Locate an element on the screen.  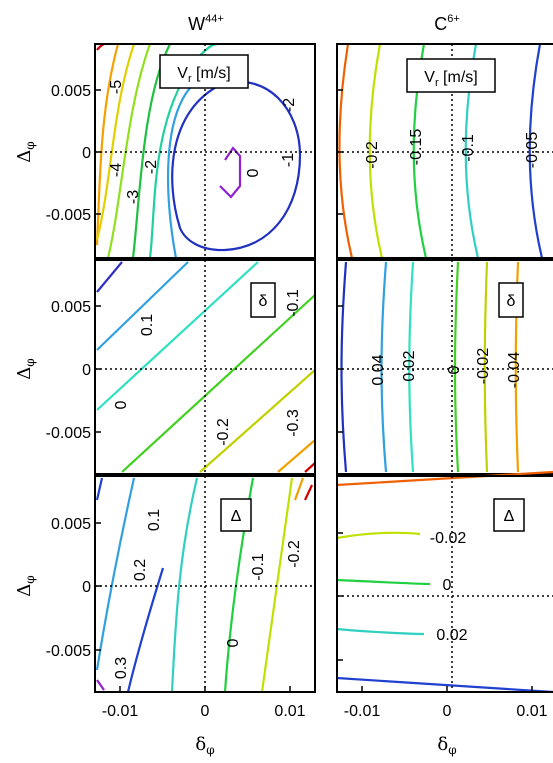
col-title-w44: W44+ is located at coordinates (206, 23).